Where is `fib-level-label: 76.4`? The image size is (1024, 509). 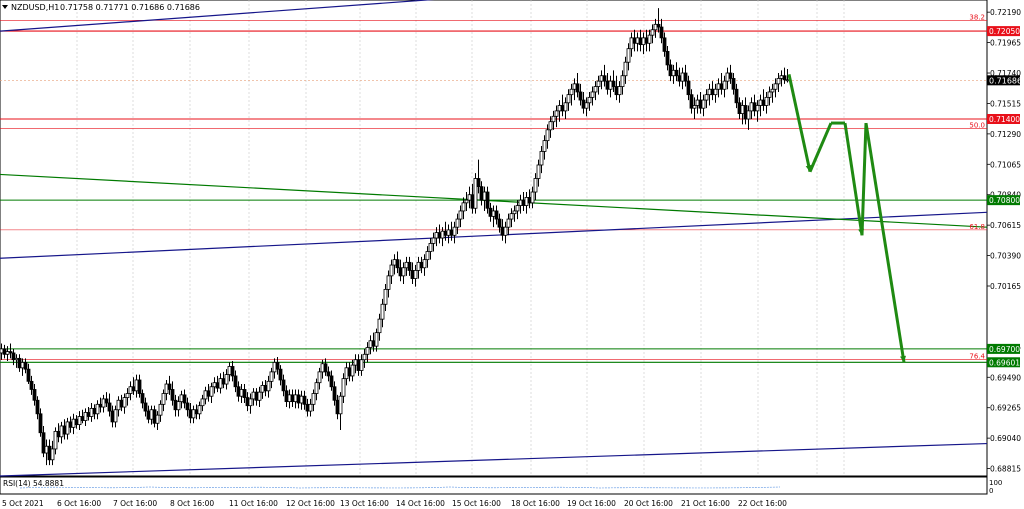
fib-level-label: 76.4 is located at coordinates (977, 357).